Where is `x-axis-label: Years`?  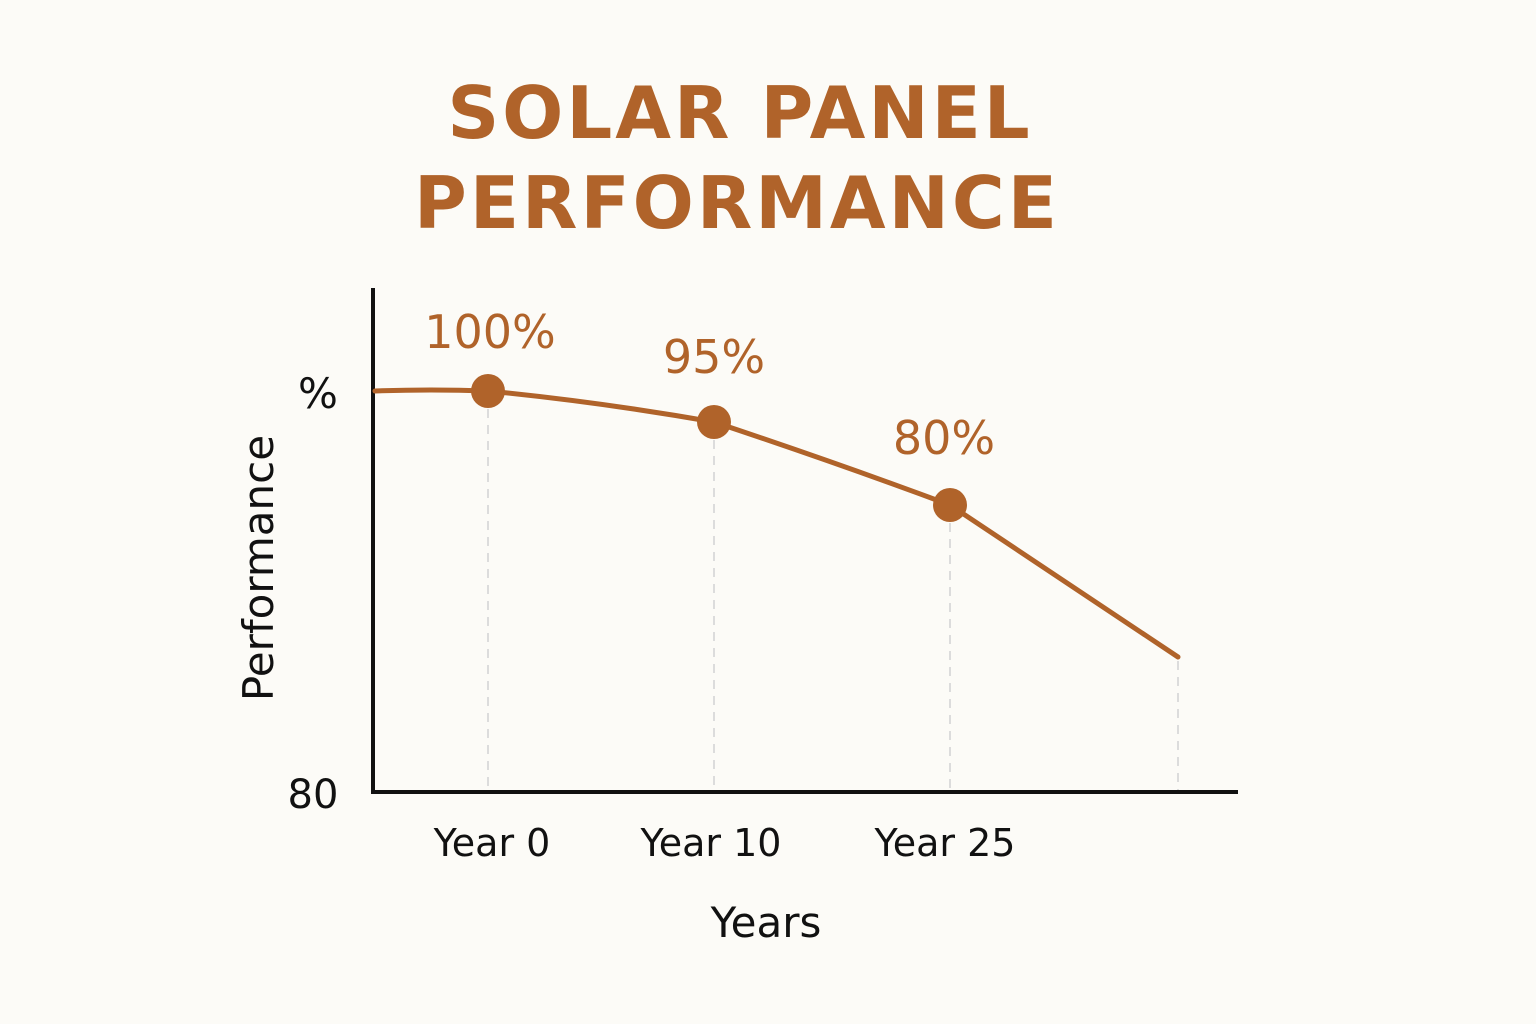 x-axis-label: Years is located at coordinates (766, 922).